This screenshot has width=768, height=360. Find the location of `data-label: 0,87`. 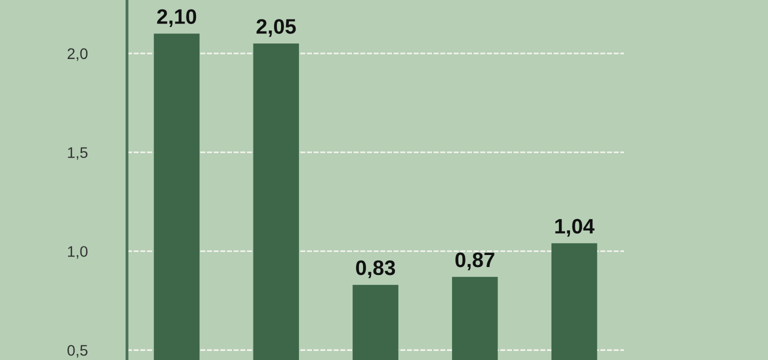

data-label: 0,87 is located at coordinates (474, 261).